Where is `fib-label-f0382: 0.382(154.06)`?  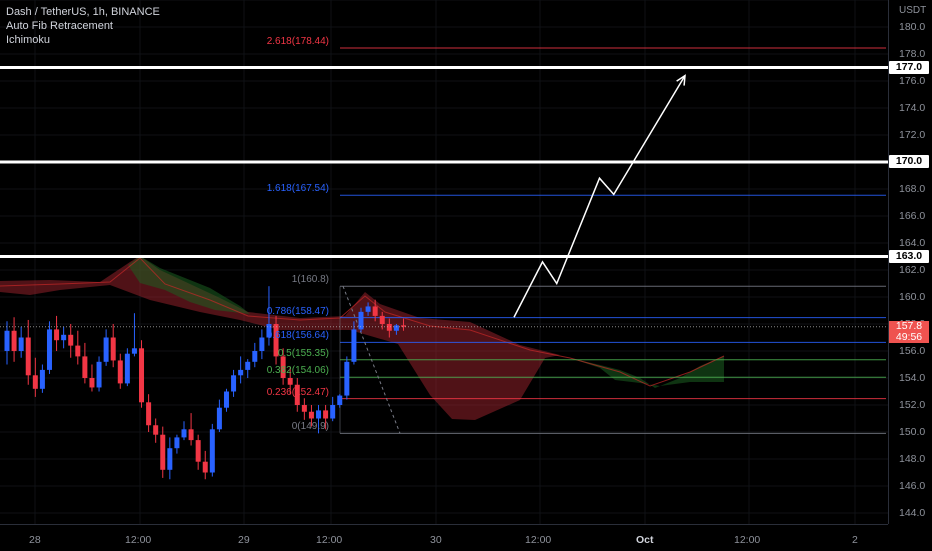 fib-label-f0382: 0.382(154.06) is located at coordinates (297, 371).